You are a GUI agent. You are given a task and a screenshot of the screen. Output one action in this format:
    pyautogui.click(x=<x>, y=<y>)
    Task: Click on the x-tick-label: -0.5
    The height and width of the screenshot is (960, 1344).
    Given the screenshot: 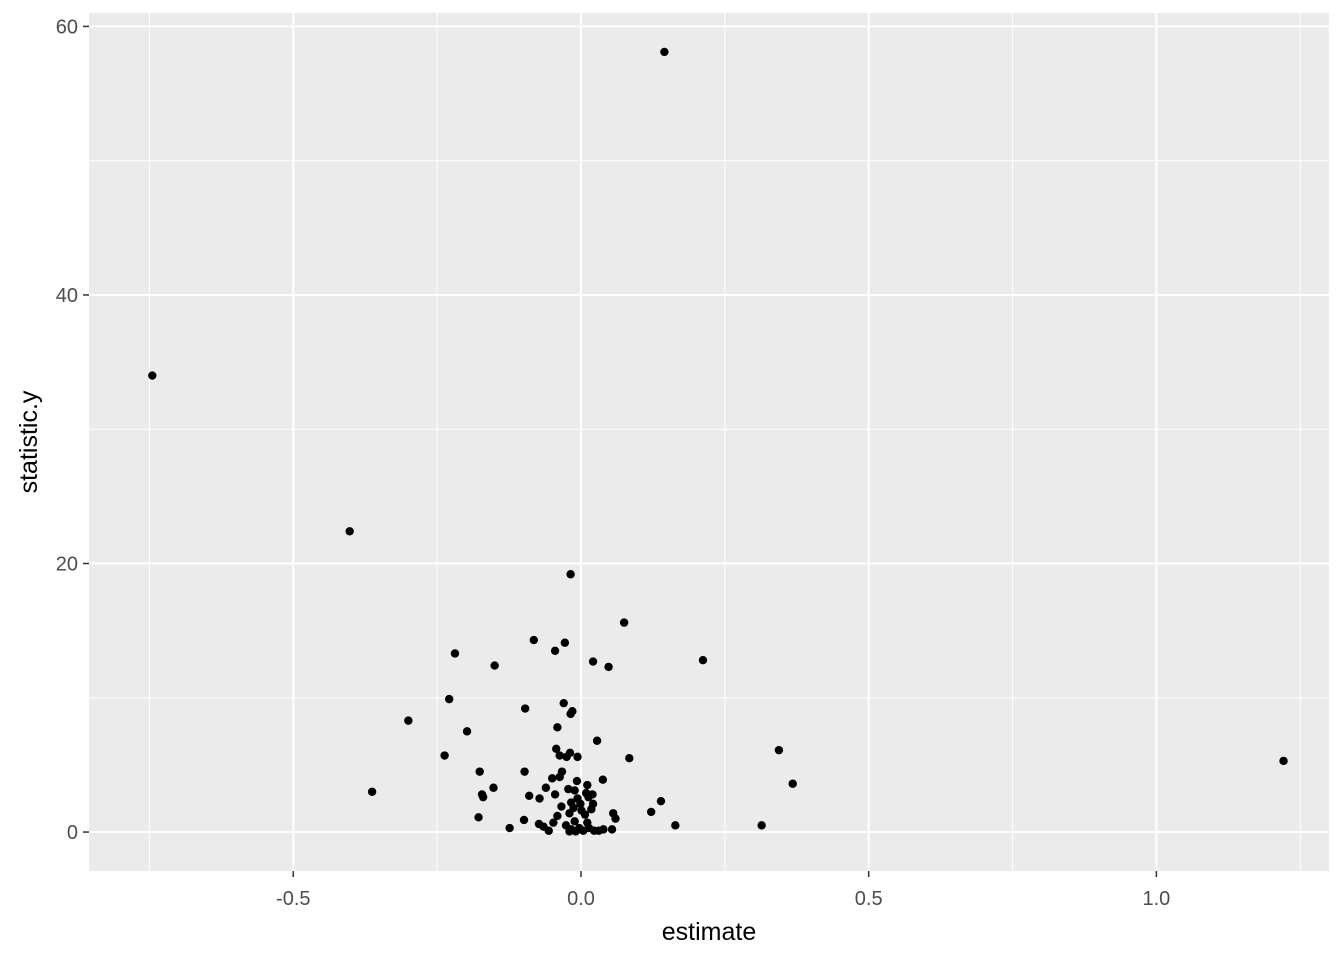 What is the action you would take?
    pyautogui.click(x=293, y=899)
    